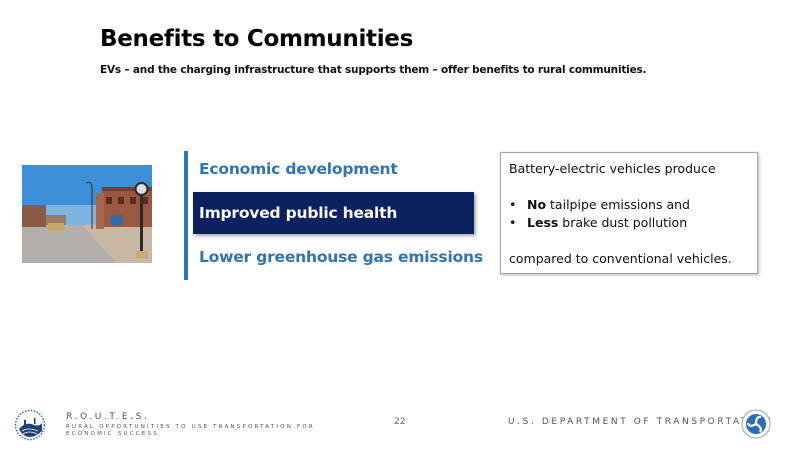 The image size is (800, 450). What do you see at coordinates (298, 169) in the screenshot?
I see `benefit-economic-development: Economic development` at bounding box center [298, 169].